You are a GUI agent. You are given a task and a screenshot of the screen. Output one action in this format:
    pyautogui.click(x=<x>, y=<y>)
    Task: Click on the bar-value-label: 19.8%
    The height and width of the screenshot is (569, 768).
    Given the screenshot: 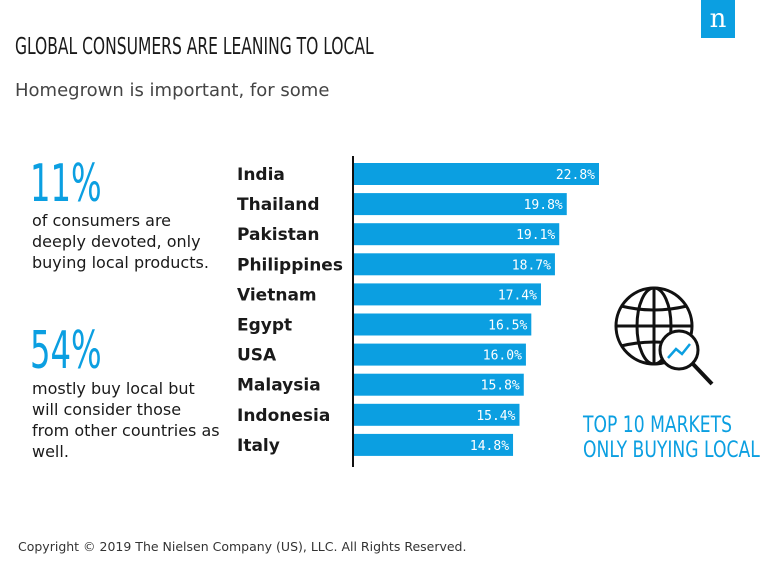 What is the action you would take?
    pyautogui.click(x=543, y=205)
    